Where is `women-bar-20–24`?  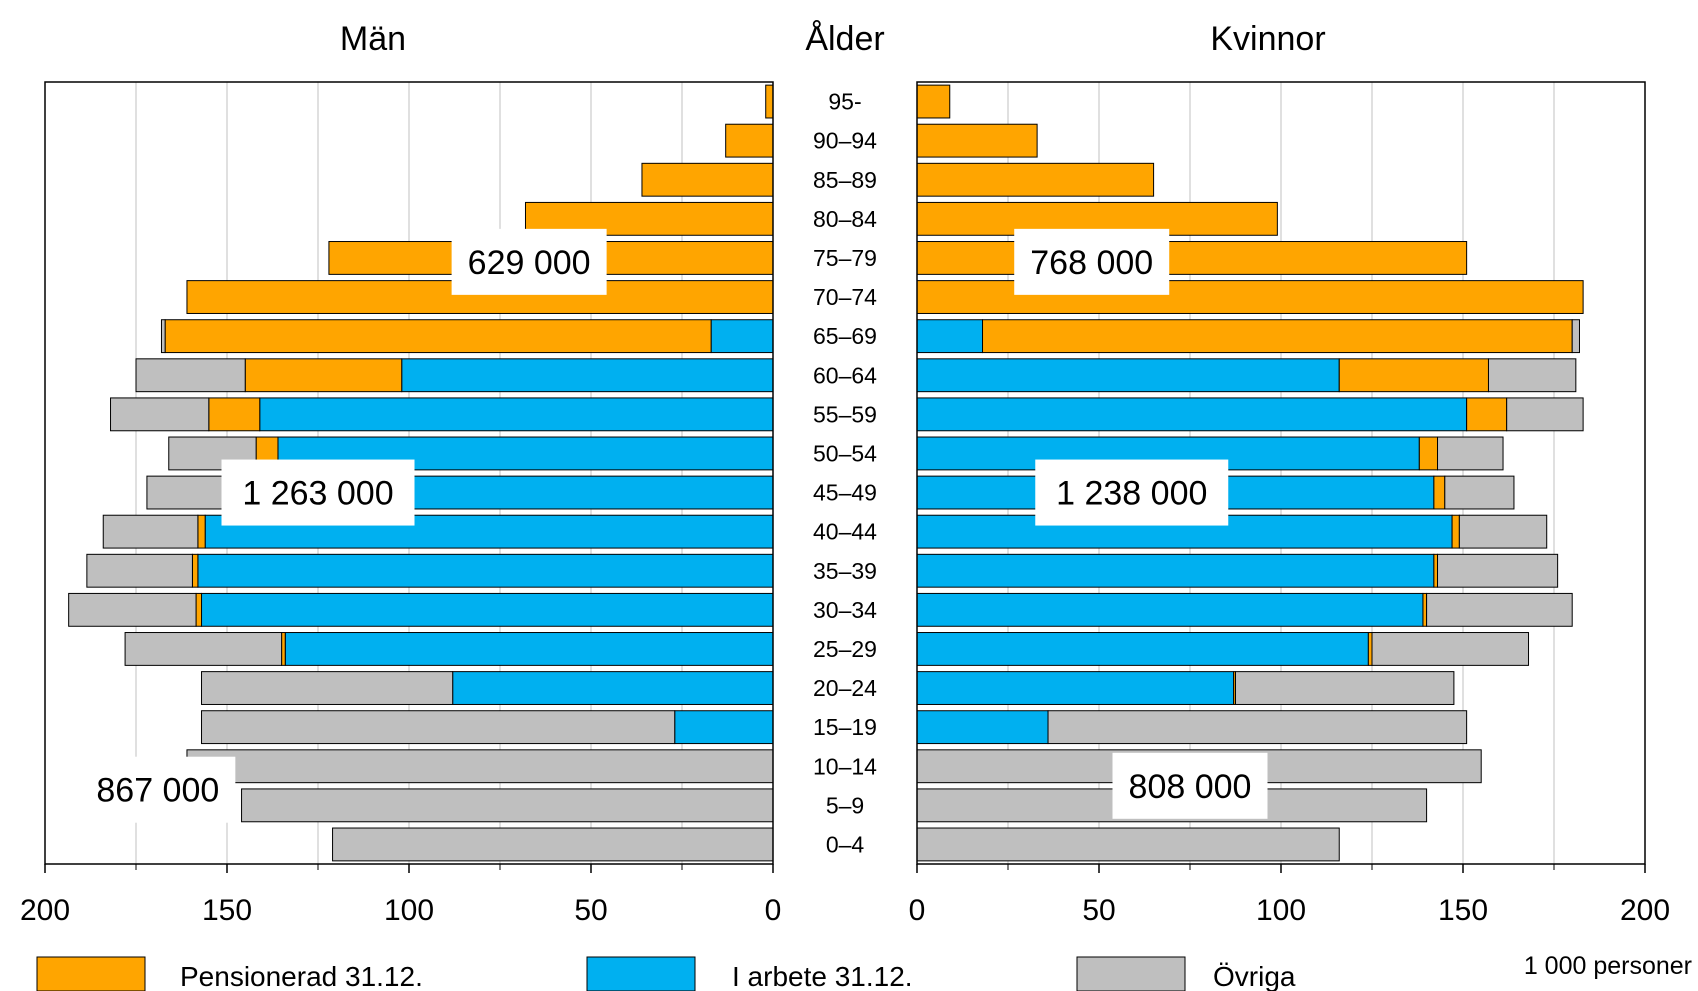
women-bar-20–24 is located at coordinates (1345, 688).